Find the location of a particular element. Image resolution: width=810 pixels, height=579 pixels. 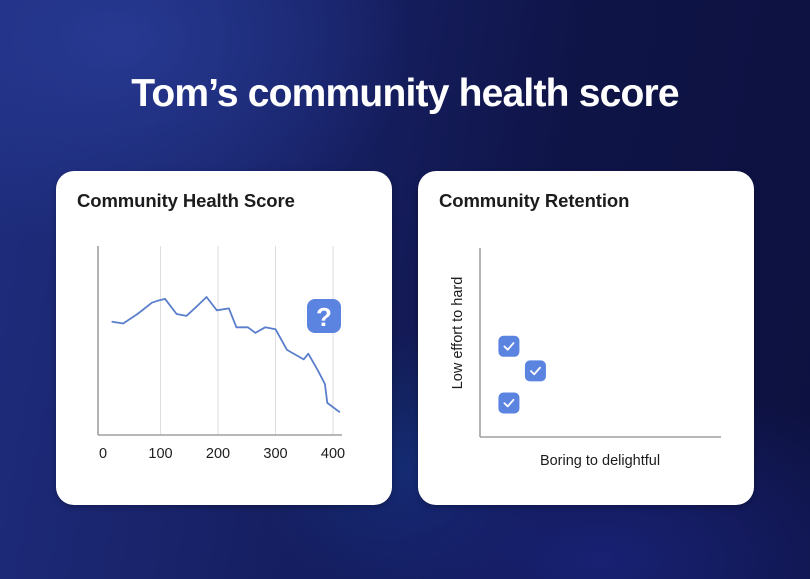

x-tick-label: 0 is located at coordinates (103, 454).